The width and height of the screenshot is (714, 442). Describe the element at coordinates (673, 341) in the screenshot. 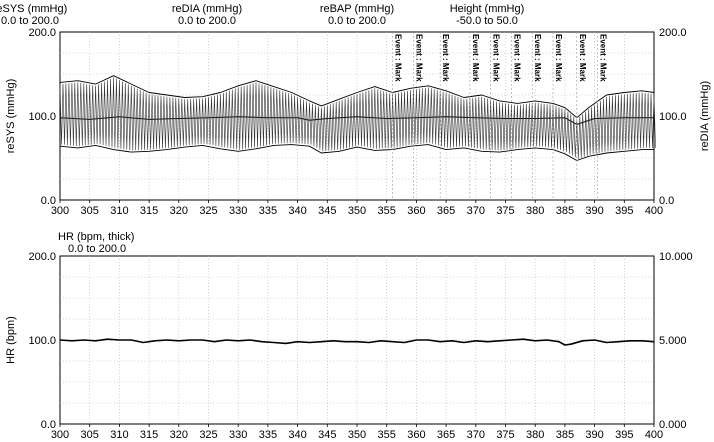

I see `y-right-tick-label: 5.000` at that location.